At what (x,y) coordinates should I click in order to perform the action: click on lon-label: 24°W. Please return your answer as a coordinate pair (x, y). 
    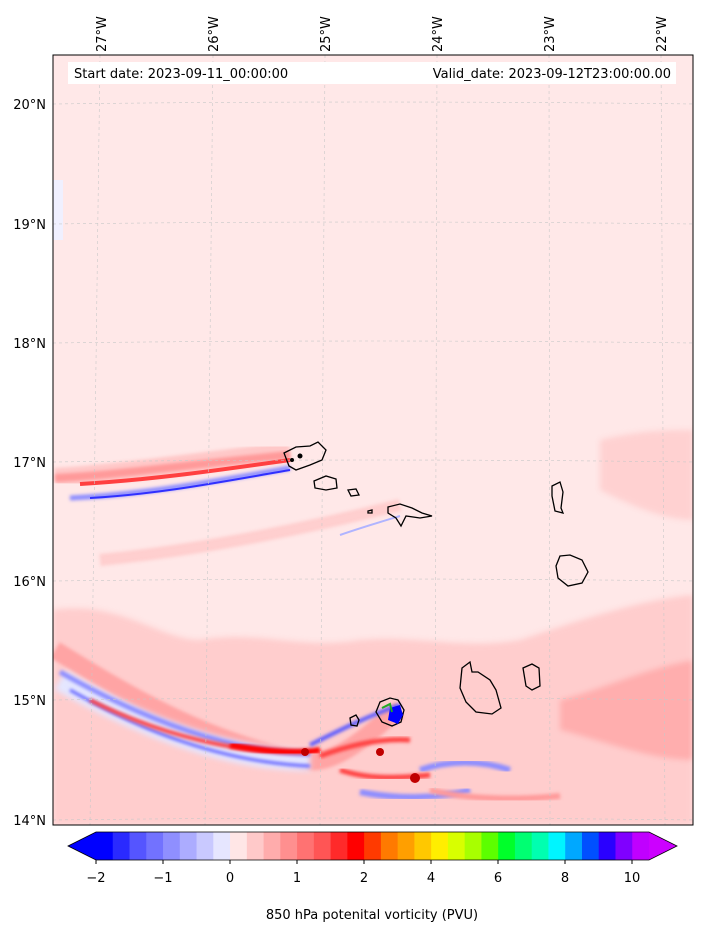
    Looking at the image, I should click on (438, 34).